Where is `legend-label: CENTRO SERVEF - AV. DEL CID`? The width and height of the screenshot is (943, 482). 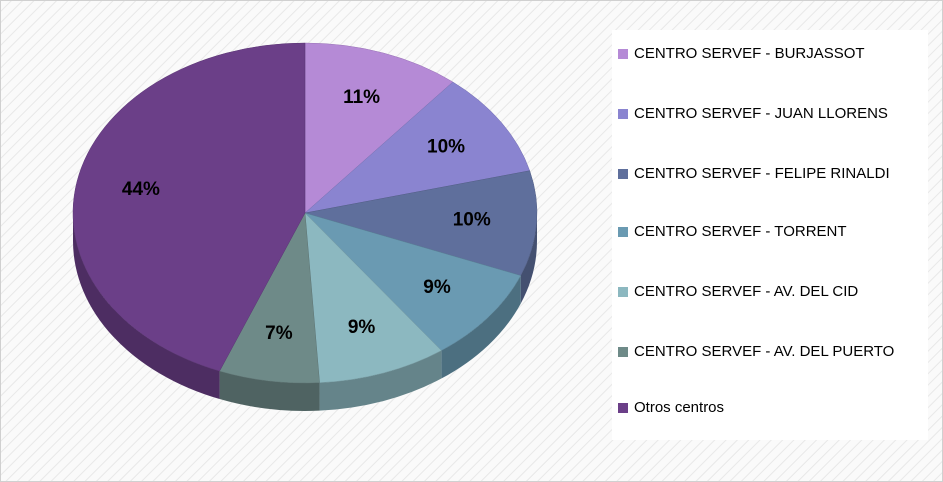 legend-label: CENTRO SERVEF - AV. DEL CID is located at coordinates (746, 291).